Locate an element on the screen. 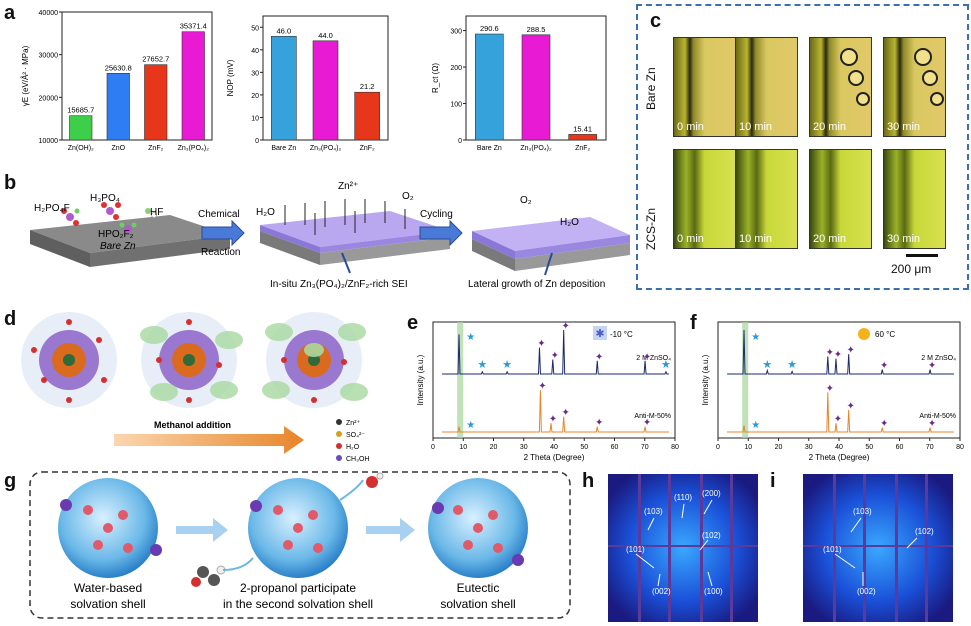  h2o-label: H₂O is located at coordinates (265, 212).